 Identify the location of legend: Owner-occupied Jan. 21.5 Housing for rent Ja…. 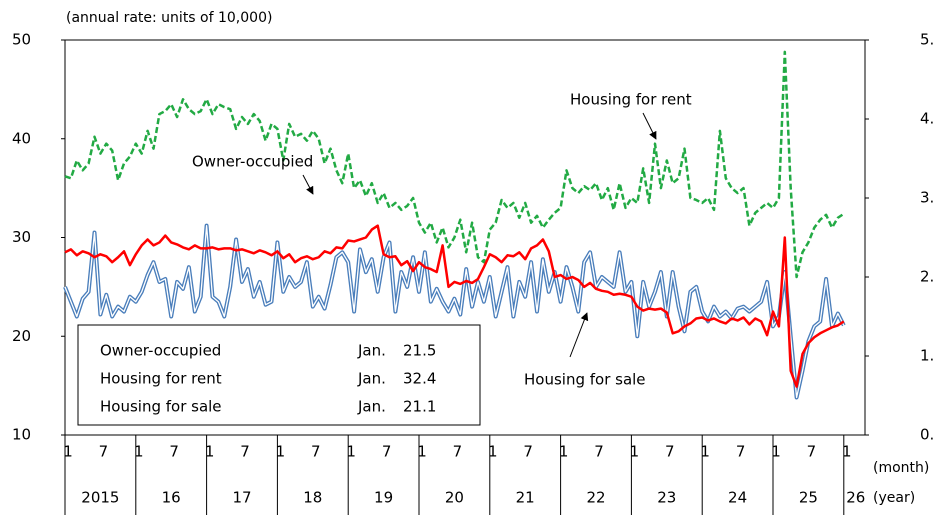
(268, 379).